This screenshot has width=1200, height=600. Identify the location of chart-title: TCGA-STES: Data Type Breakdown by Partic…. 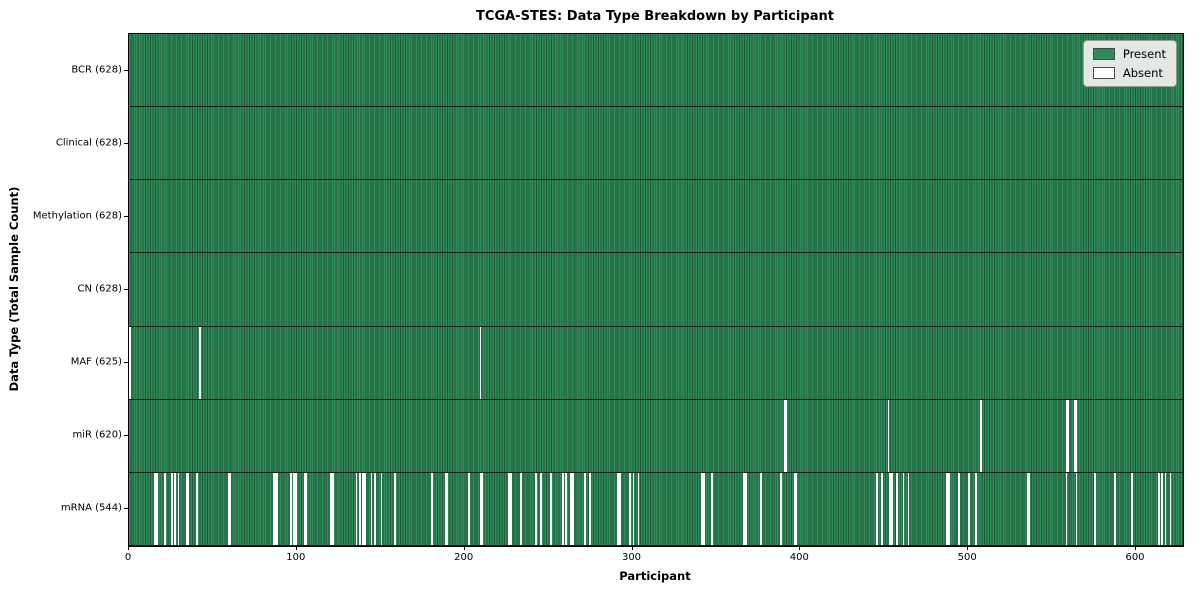
(655, 16).